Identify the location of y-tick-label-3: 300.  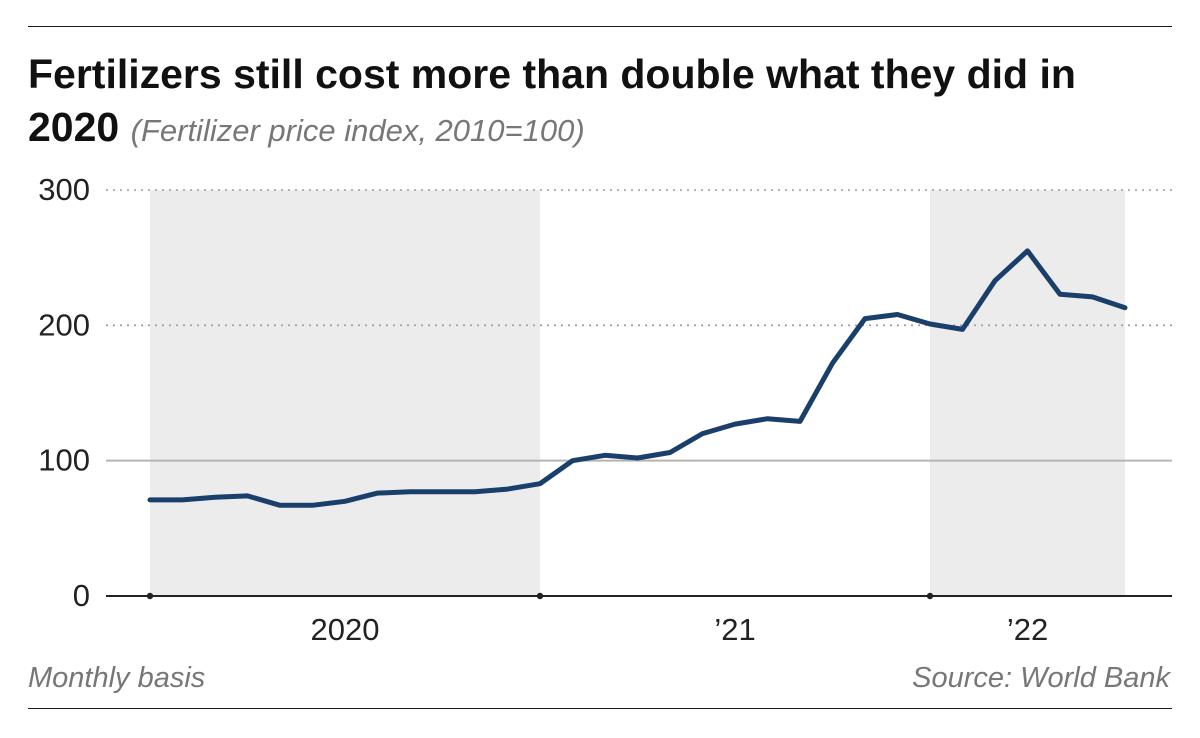
(64, 189).